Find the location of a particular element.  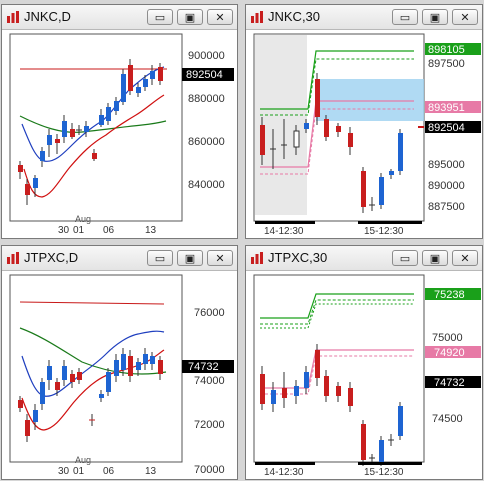

window-titlebar: JNKC,D ▭ ▣ ✕ is located at coordinates (119, 17).